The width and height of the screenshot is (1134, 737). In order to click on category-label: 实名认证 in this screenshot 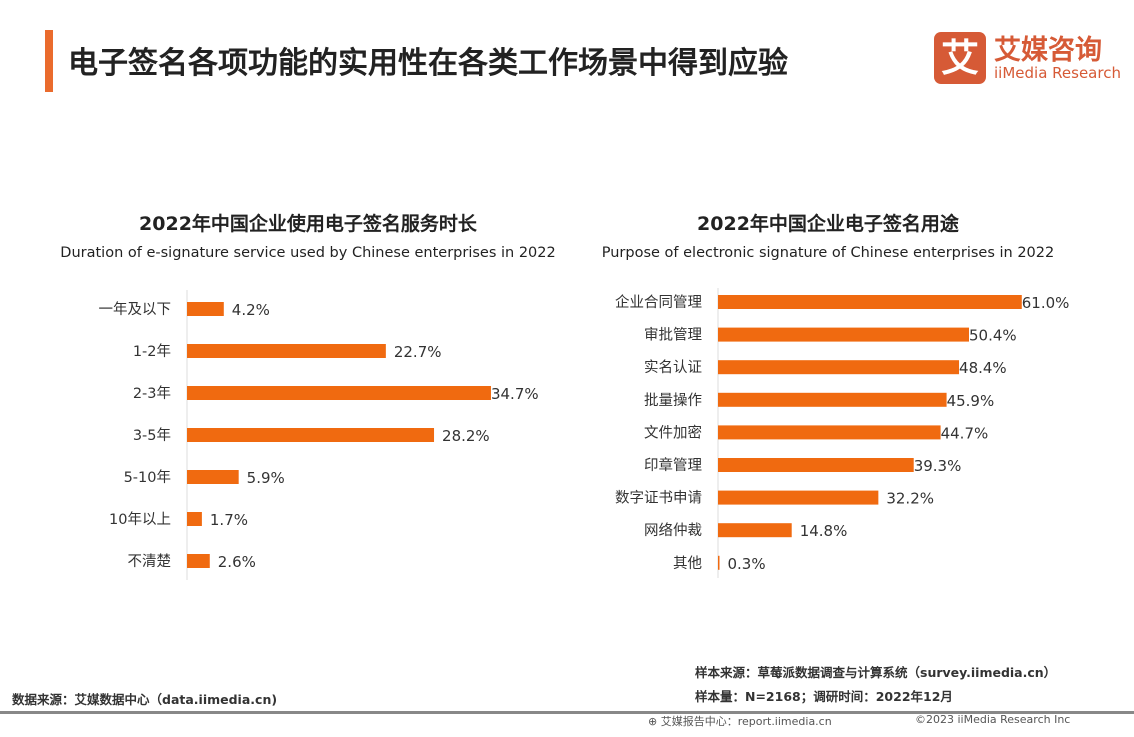, I will do `click(673, 367)`.